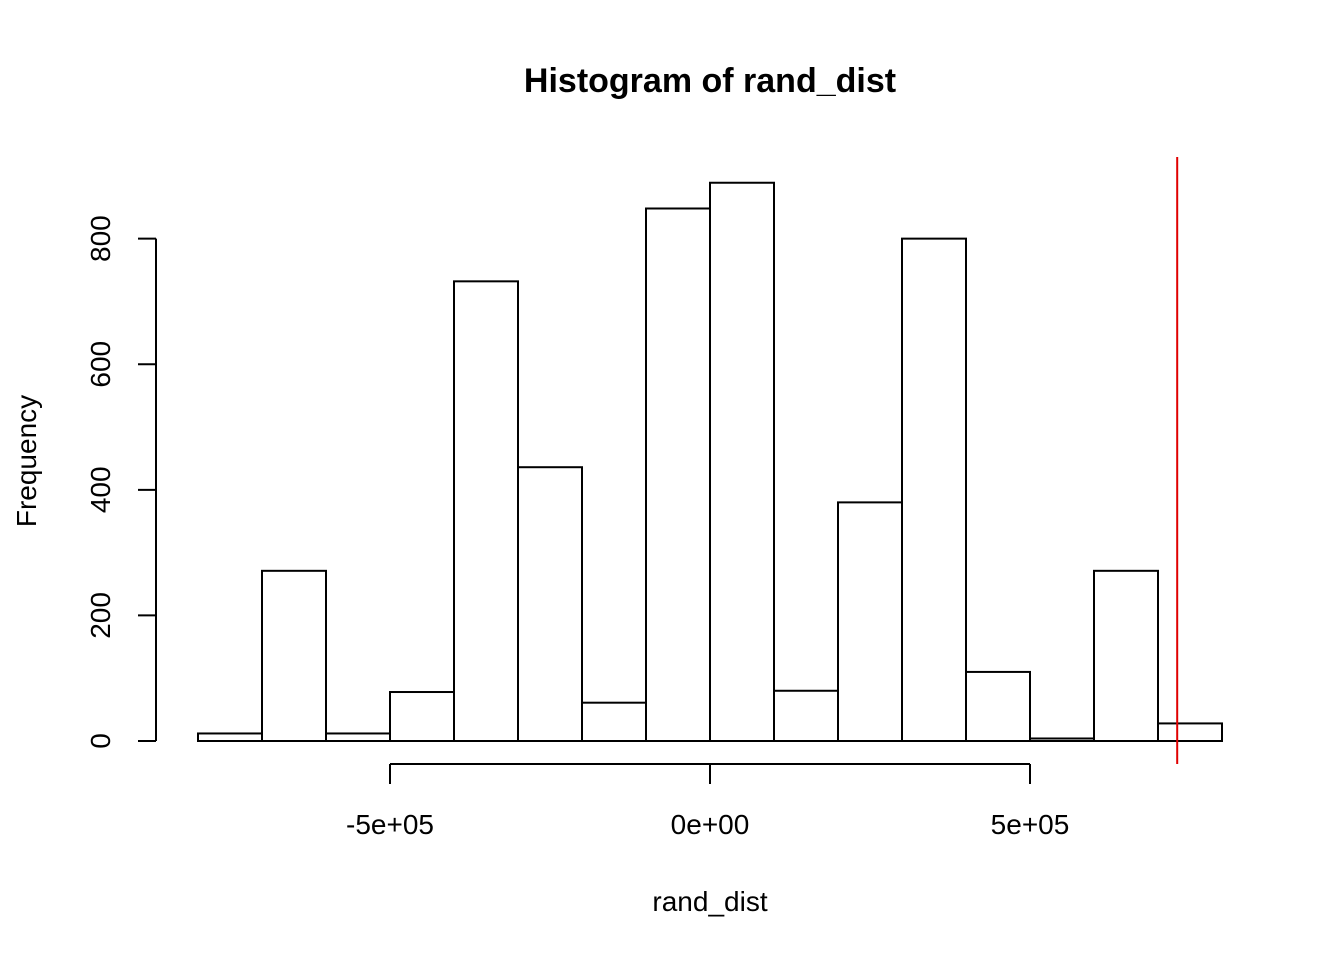  What do you see at coordinates (1030, 824) in the screenshot?
I see `x-tick-label: 5e+05` at bounding box center [1030, 824].